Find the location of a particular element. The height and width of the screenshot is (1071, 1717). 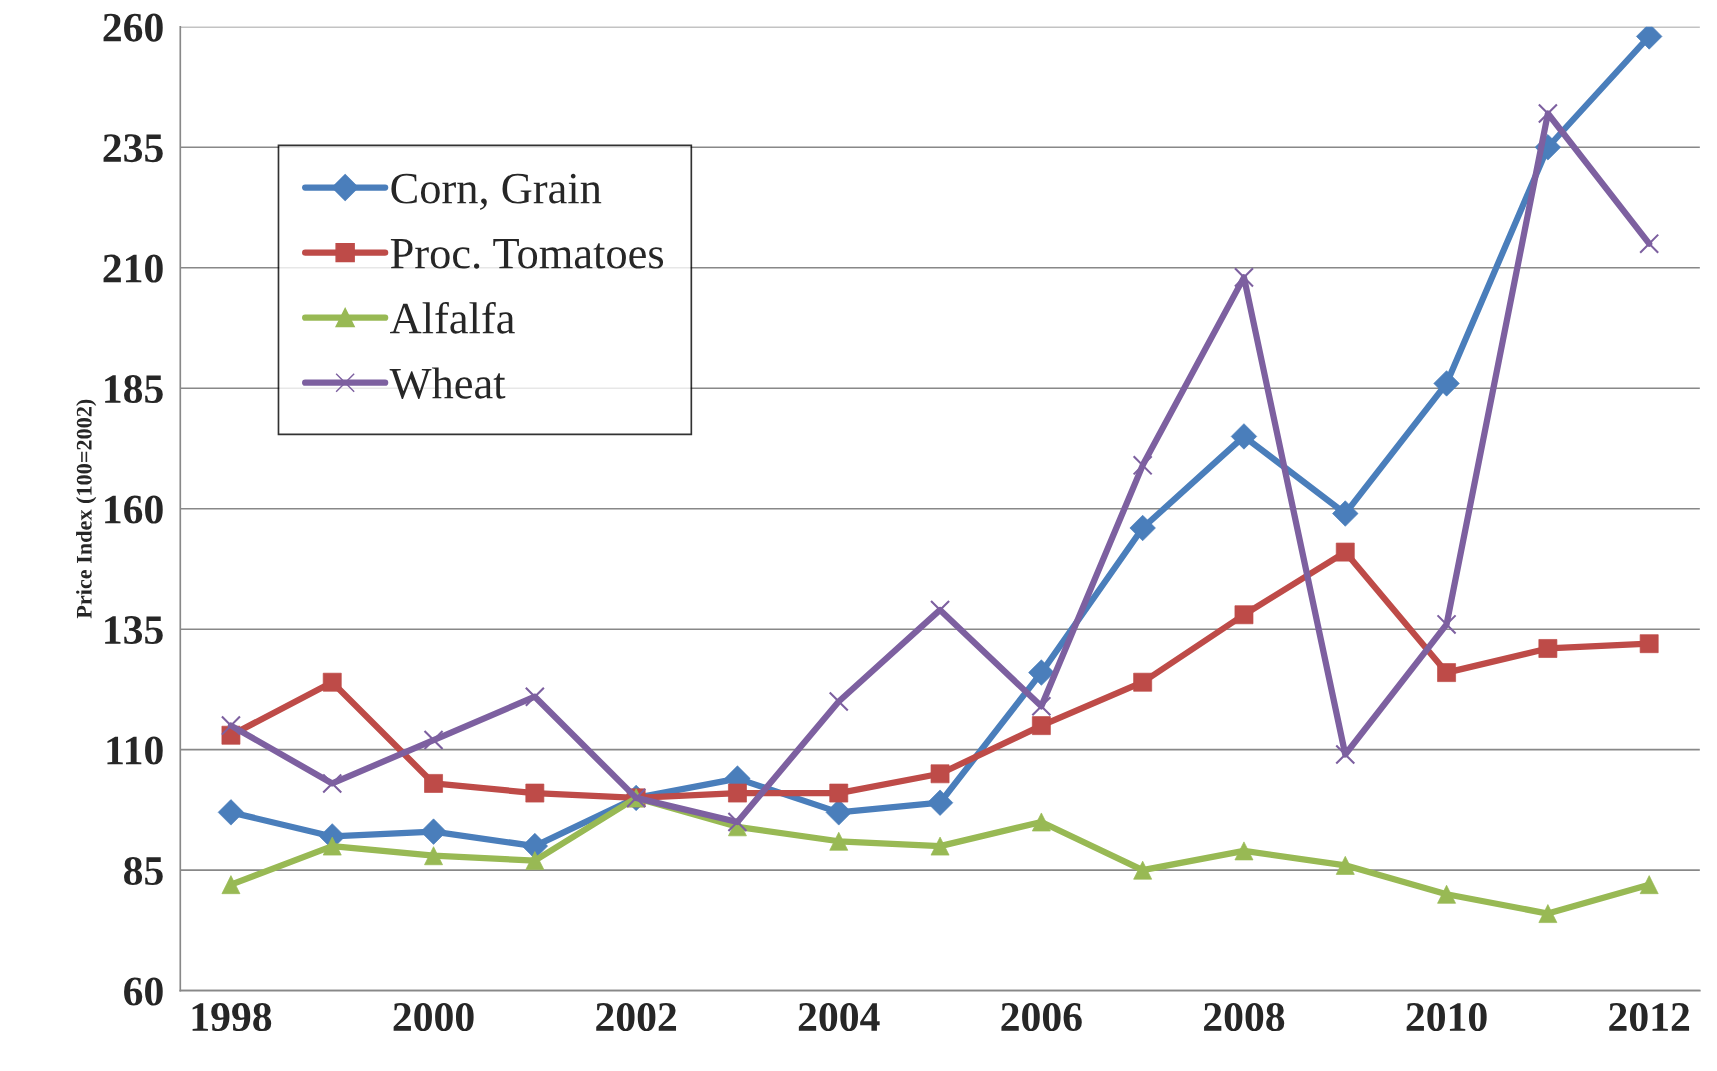

x-tick-label: 2006 is located at coordinates (1041, 1017).